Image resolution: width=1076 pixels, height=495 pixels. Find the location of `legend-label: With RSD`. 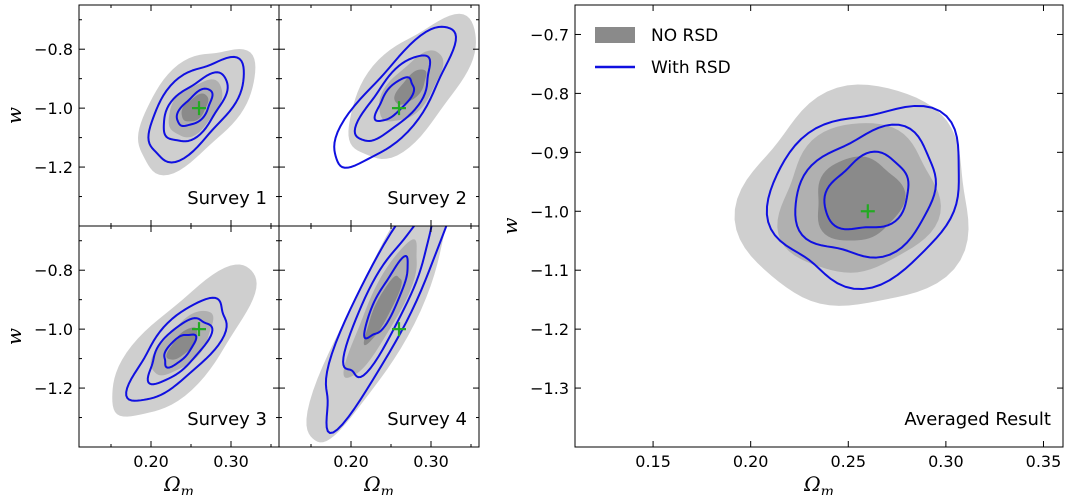

legend-label: With RSD is located at coordinates (691, 68).